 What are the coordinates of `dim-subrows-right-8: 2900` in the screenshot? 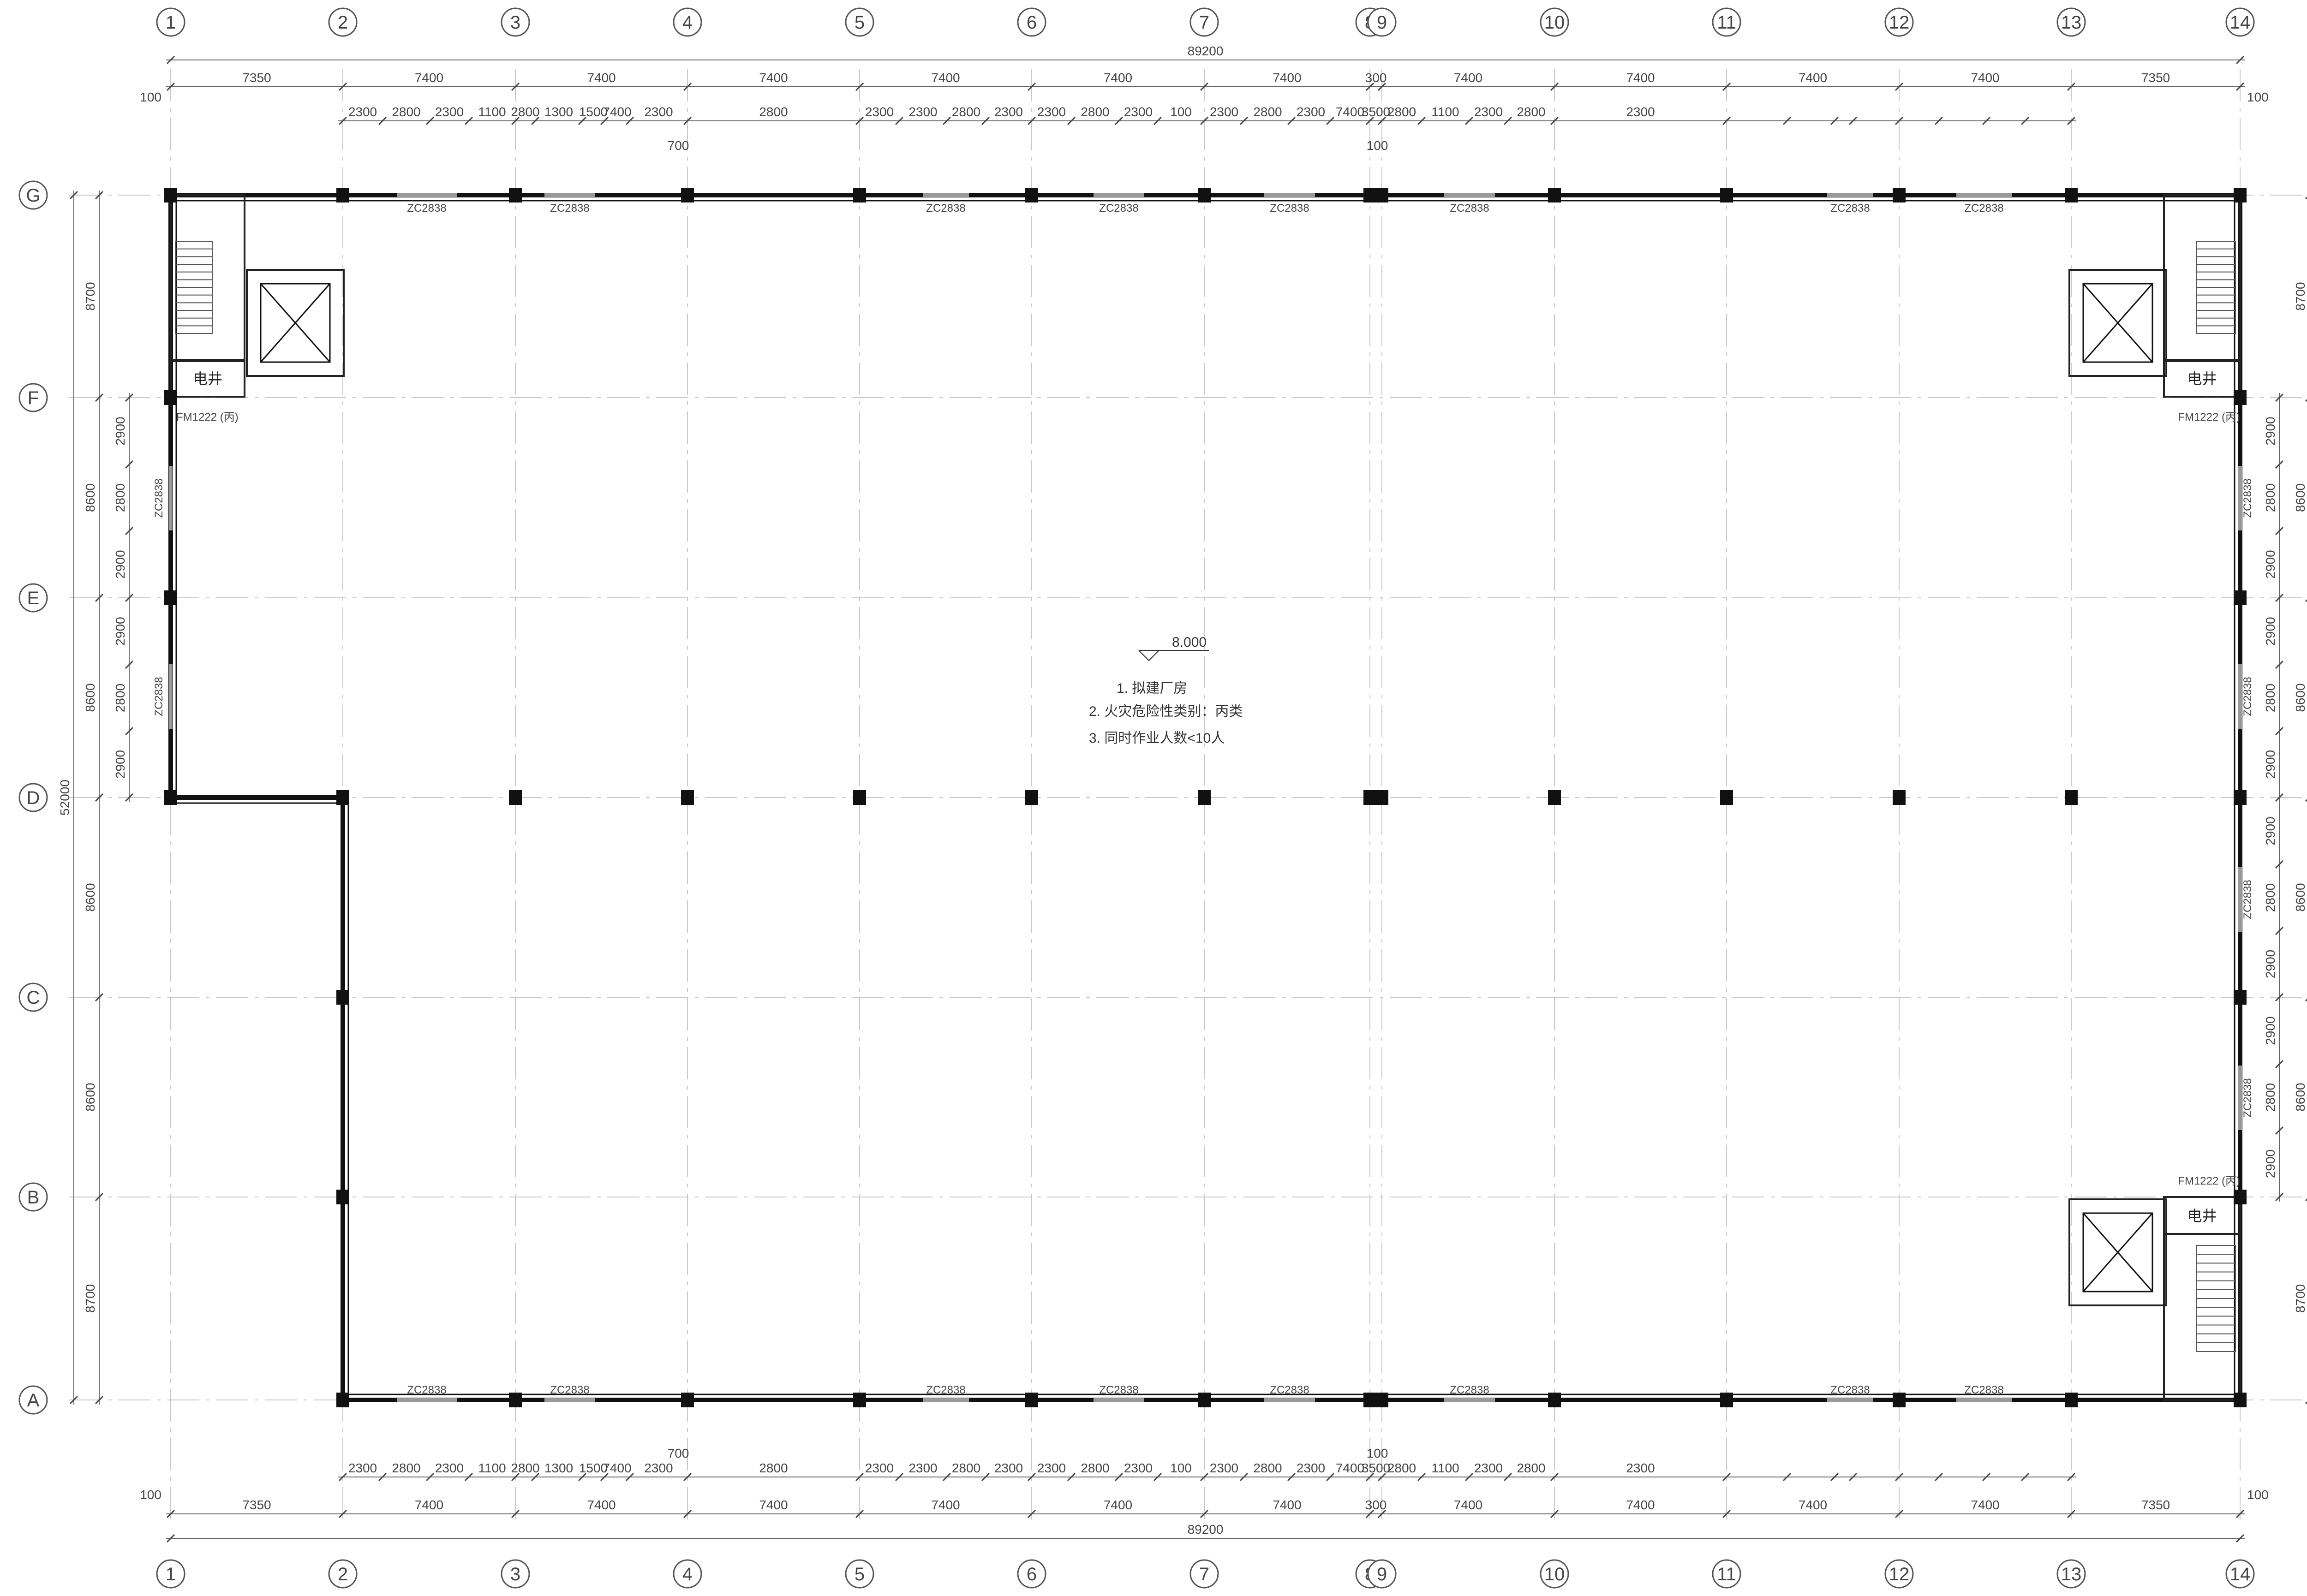 It's located at (2270, 964).